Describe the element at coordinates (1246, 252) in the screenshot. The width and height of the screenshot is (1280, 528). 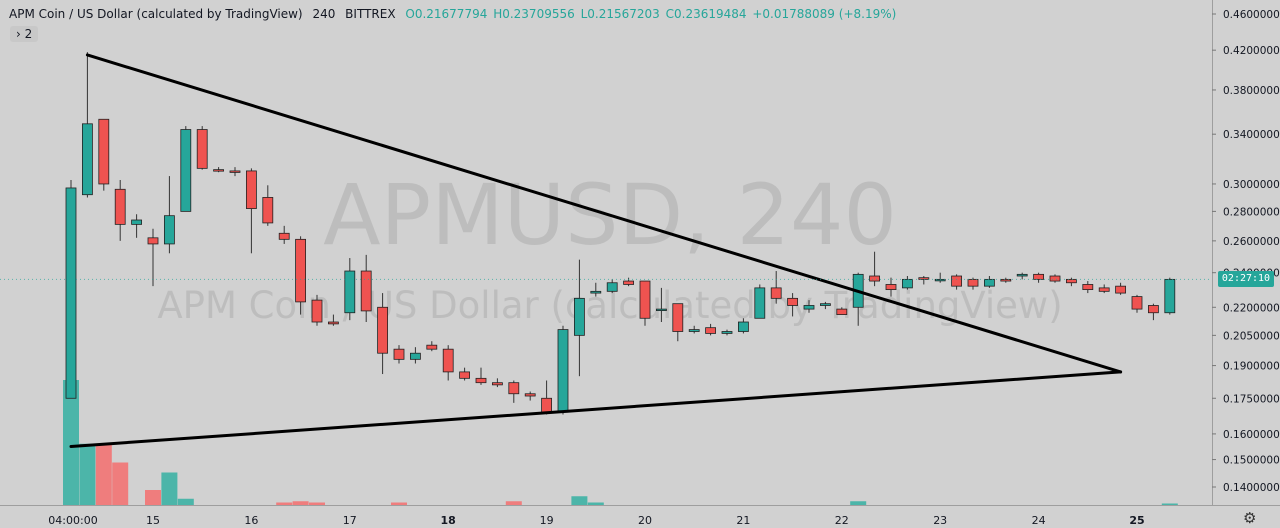
I see `price-axis` at that location.